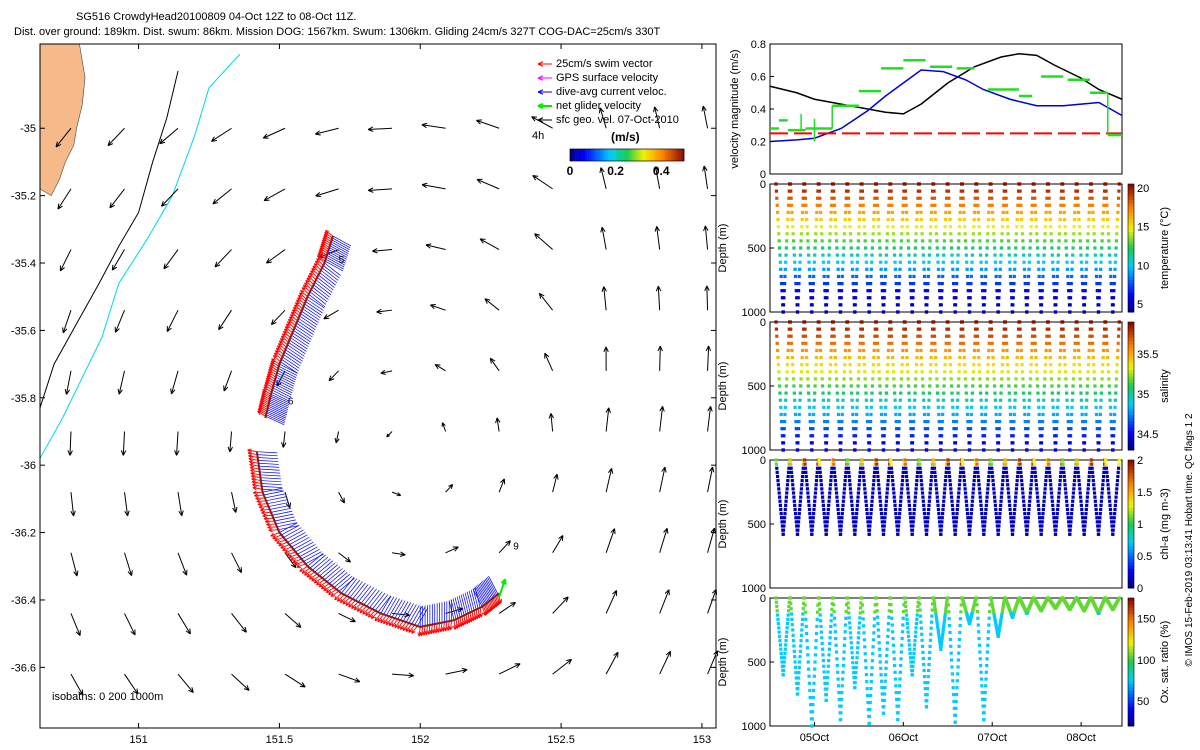 The height and width of the screenshot is (750, 1200). Describe the element at coordinates (138, 740) in the screenshot. I see `map-x-tick-label: 151` at that location.